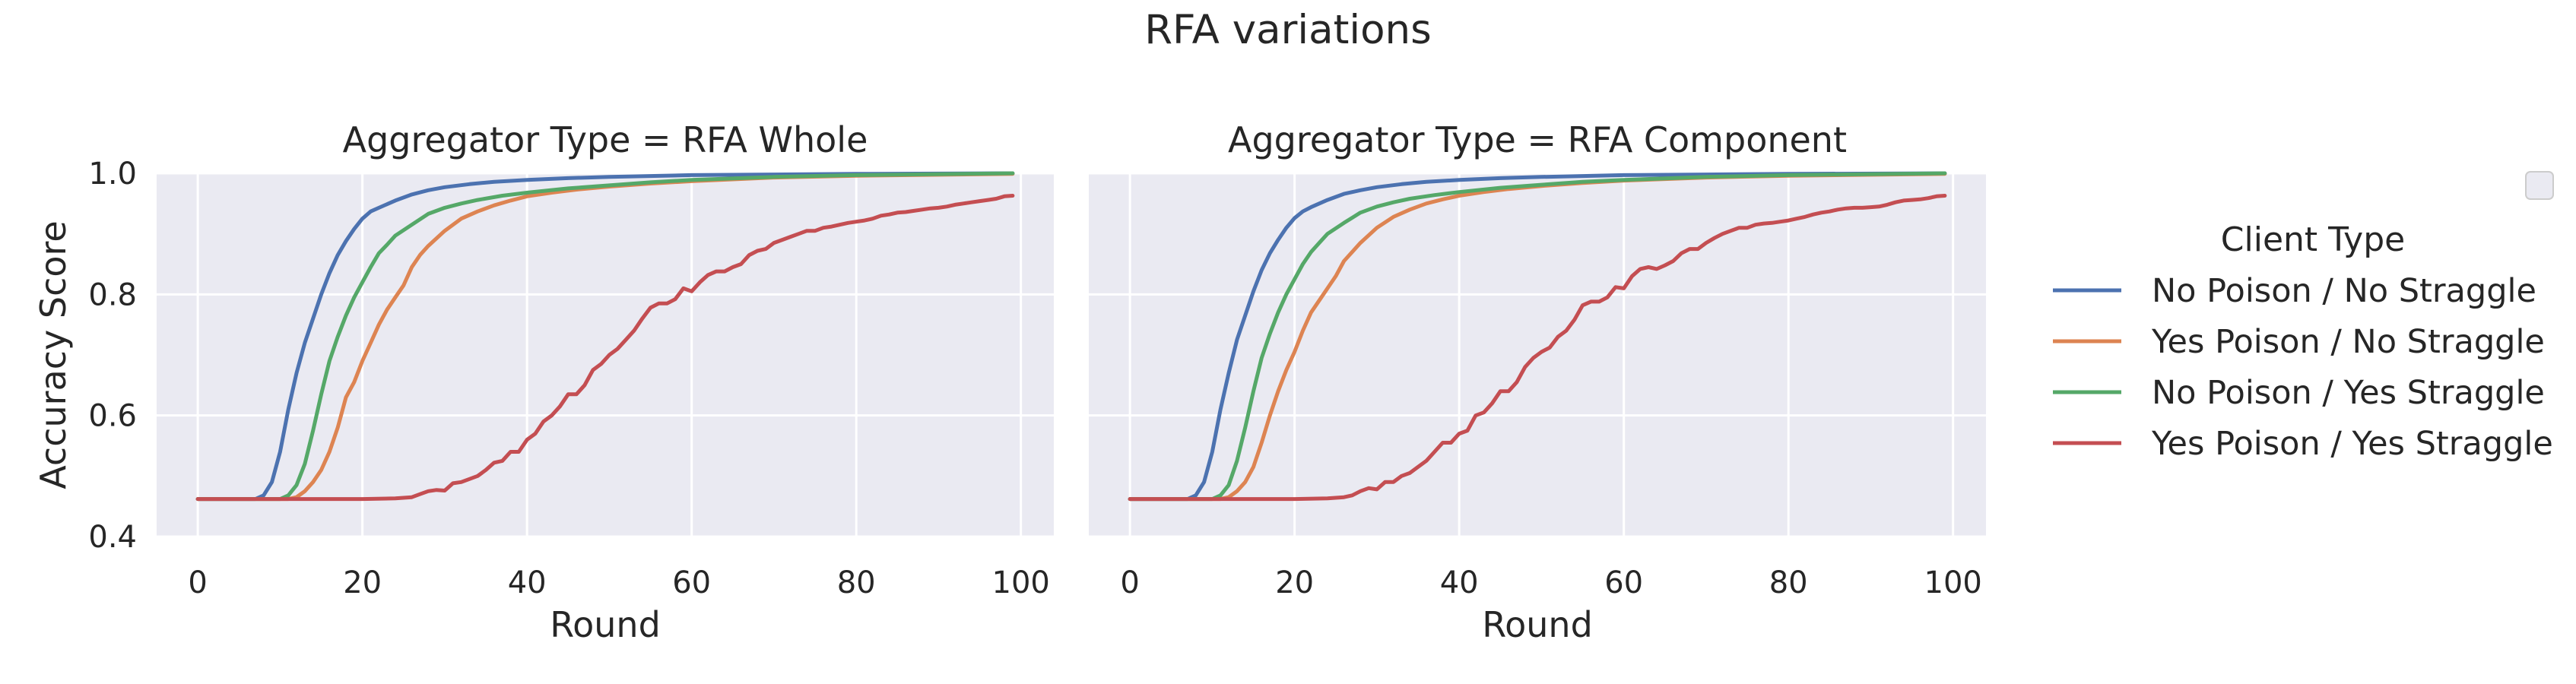  What do you see at coordinates (1538, 139) in the screenshot?
I see `subplot-title: Aggregator Type = RFA Component` at bounding box center [1538, 139].